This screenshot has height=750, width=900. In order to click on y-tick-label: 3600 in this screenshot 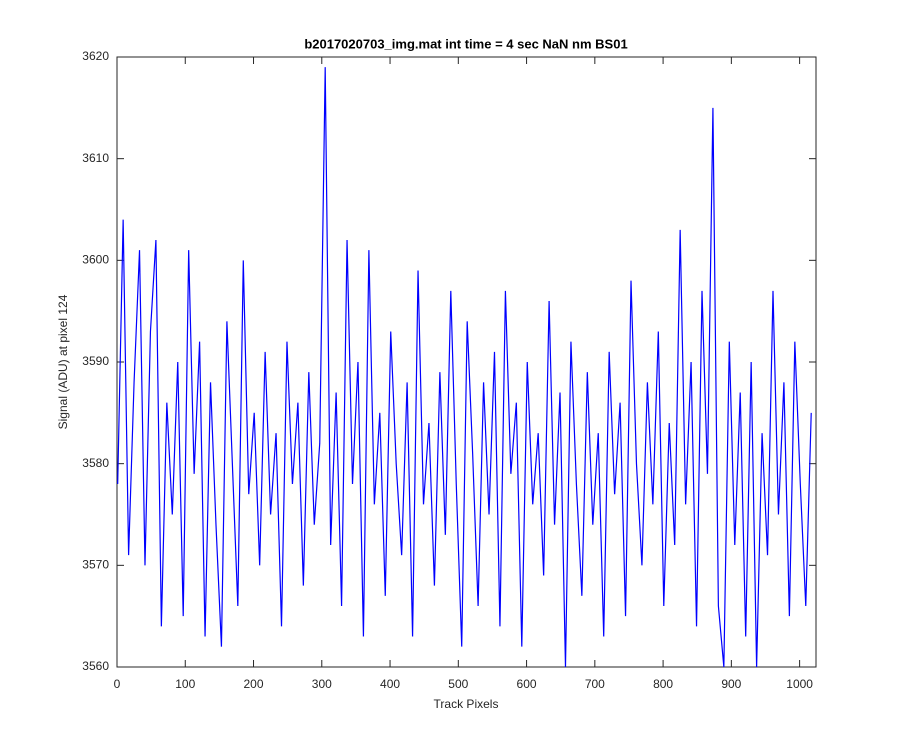, I will do `click(95, 260)`.